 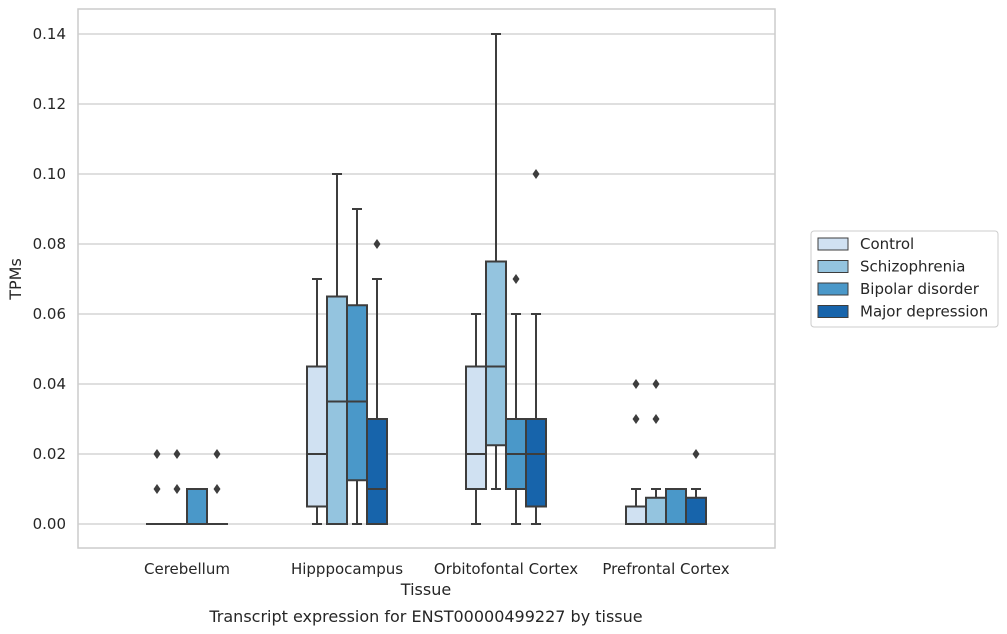 What do you see at coordinates (49, 524) in the screenshot?
I see `y-tick-label: 0.00` at bounding box center [49, 524].